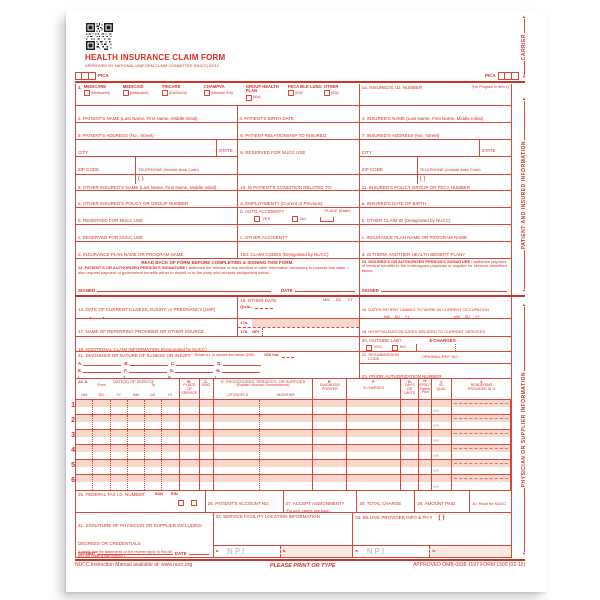 The height and width of the screenshot is (600, 600). Describe the element at coordinates (125, 93) in the screenshot. I see `medicaid-checkbox` at that location.